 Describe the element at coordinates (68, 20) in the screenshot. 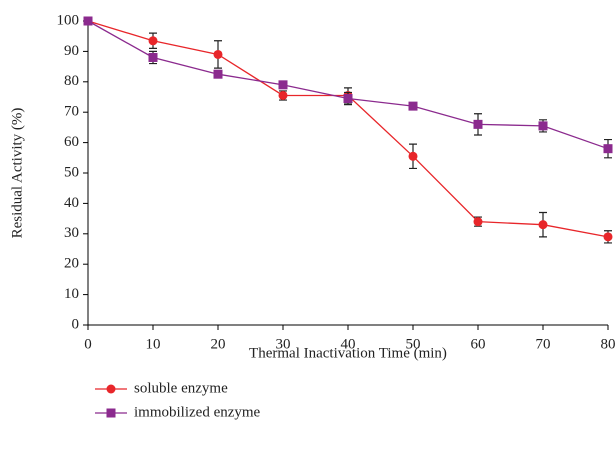

I see `y-tick-label: 100` at that location.